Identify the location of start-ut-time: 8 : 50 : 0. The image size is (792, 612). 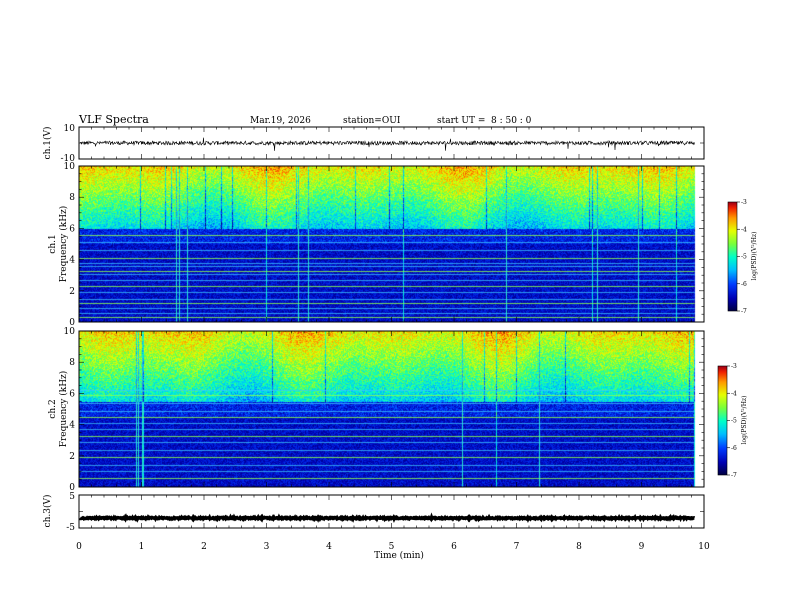
(511, 121).